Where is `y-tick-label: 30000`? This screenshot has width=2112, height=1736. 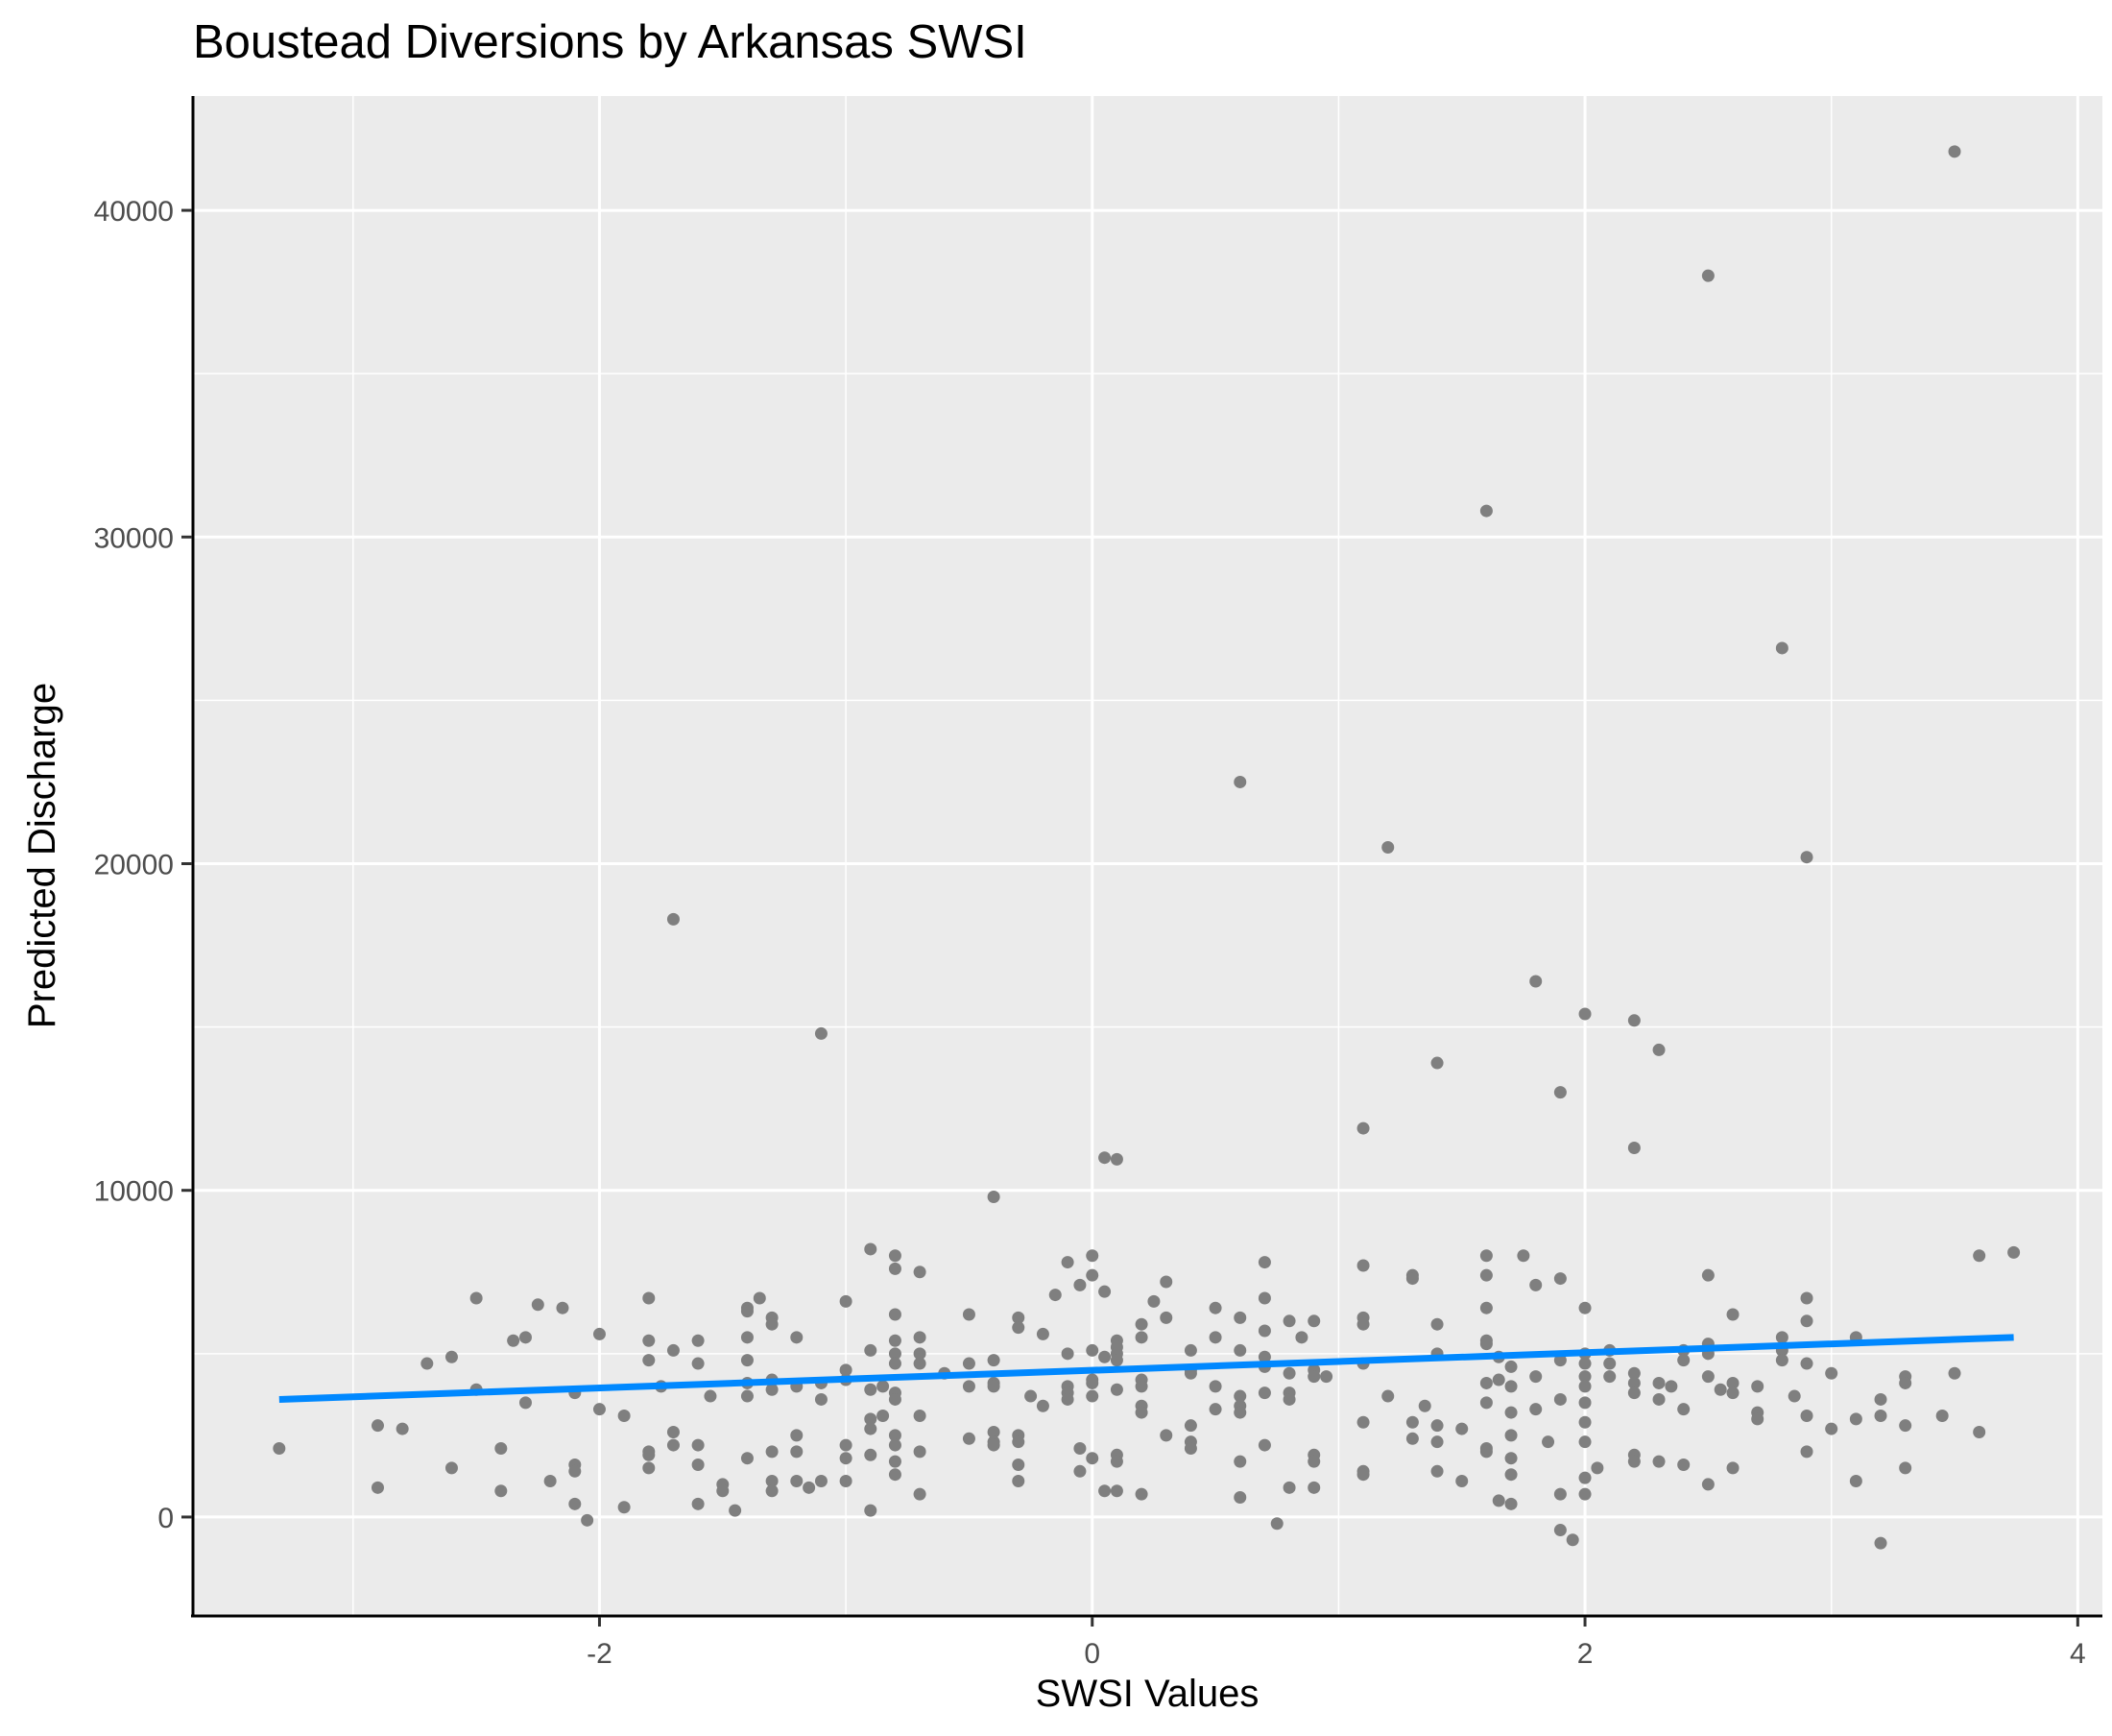 y-tick-label: 30000 is located at coordinates (134, 538).